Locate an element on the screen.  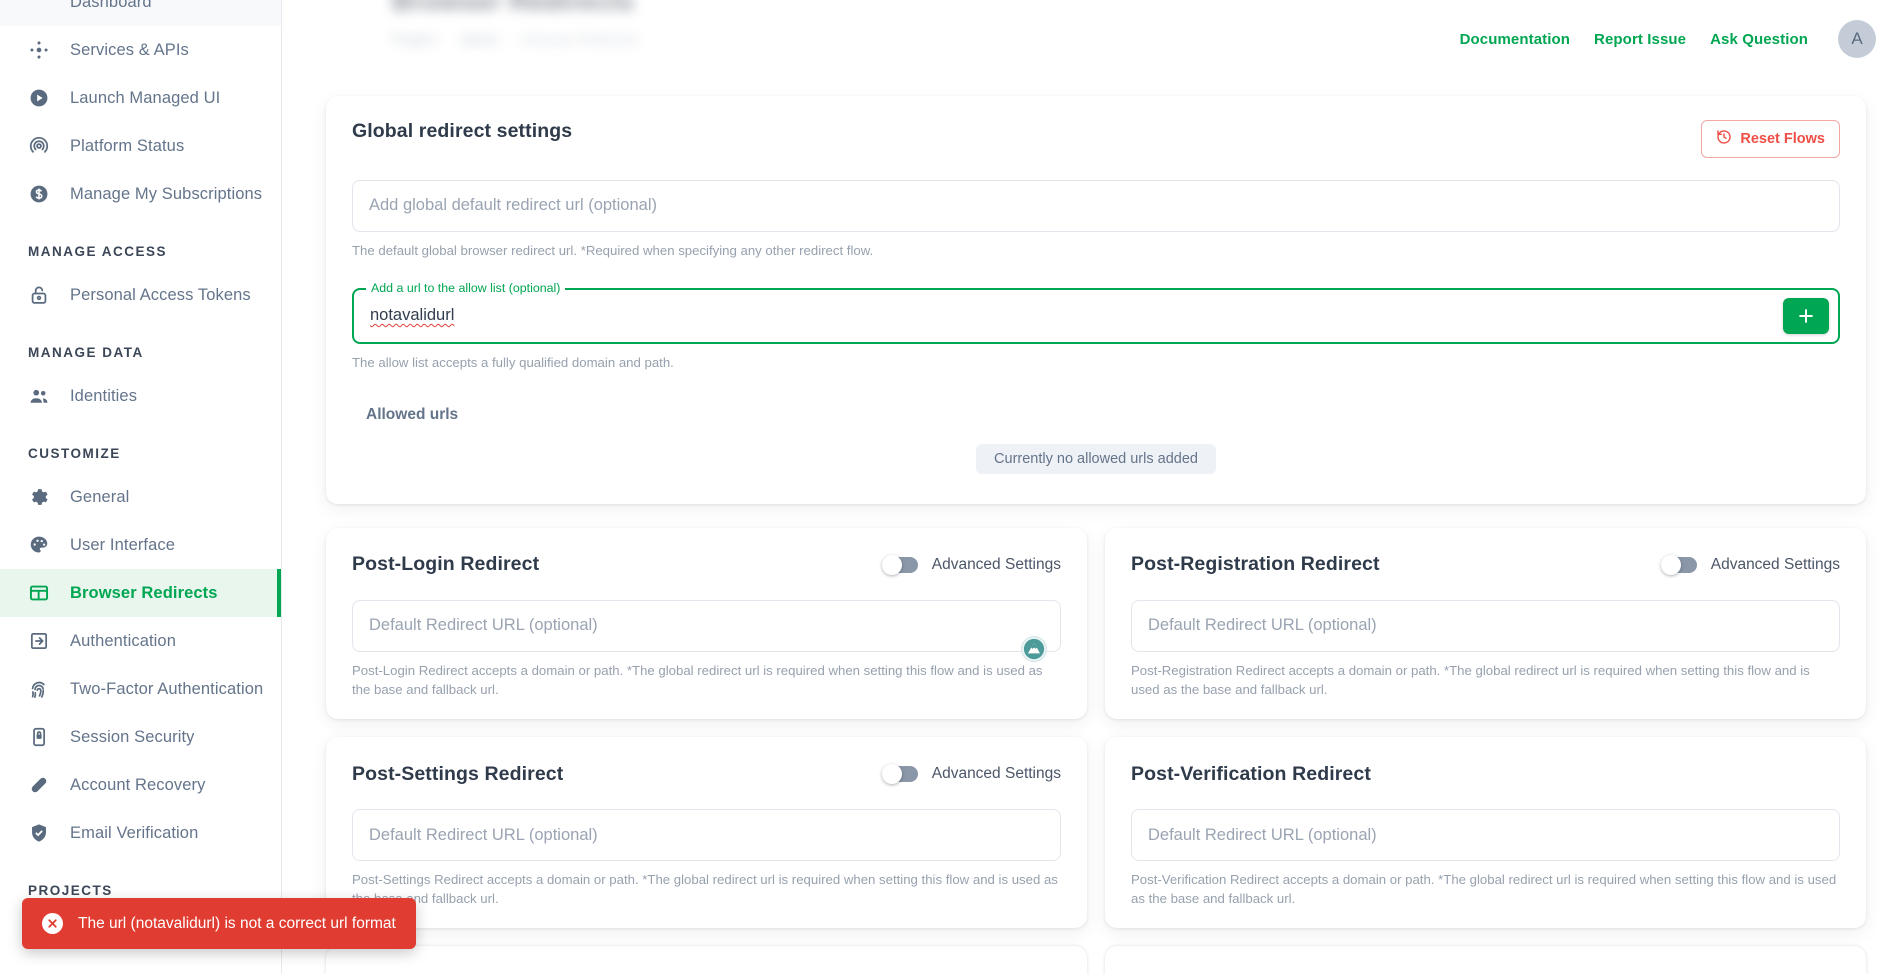
people-icon is located at coordinates (39, 396).